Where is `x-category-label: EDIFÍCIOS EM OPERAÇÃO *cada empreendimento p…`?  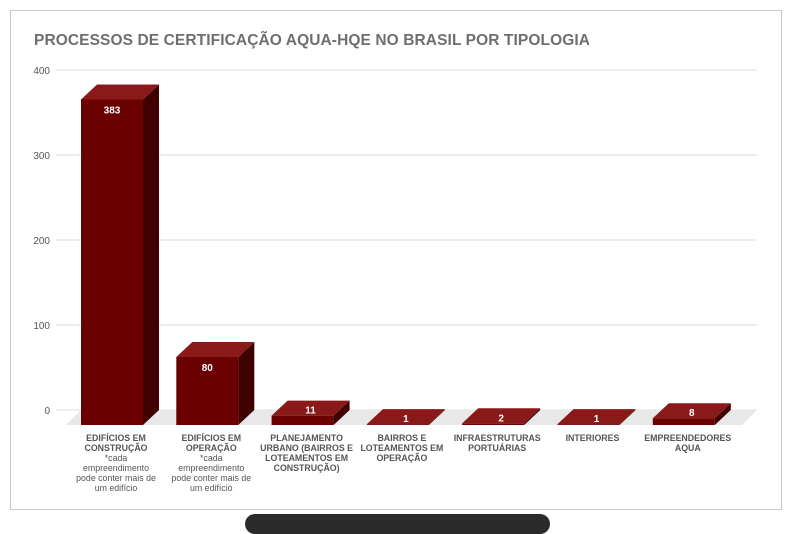
x-category-label: EDIFÍCIOS EM OPERAÇÃO *cada empreendimento p… is located at coordinates (211, 463).